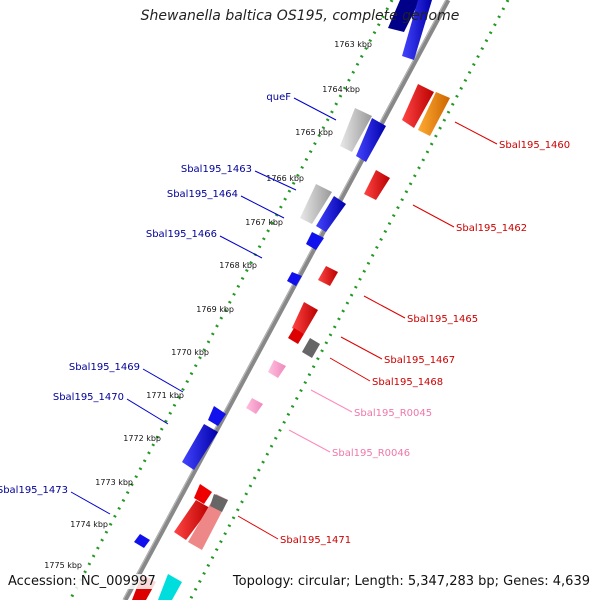 This screenshot has height=600, width=600. Describe the element at coordinates (238, 265) in the screenshot. I see `kbp-tick-label: 1768 kbp` at that location.